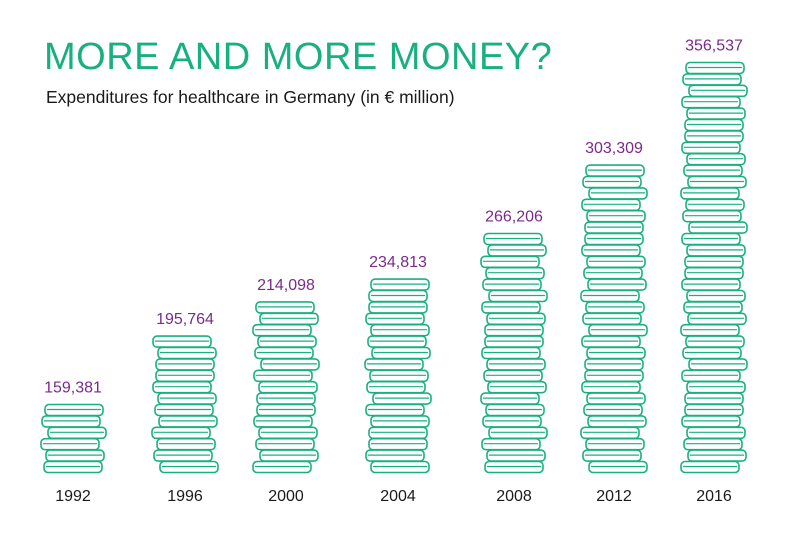  Describe the element at coordinates (73, 388) in the screenshot. I see `value-label-1992: 159,381` at that location.